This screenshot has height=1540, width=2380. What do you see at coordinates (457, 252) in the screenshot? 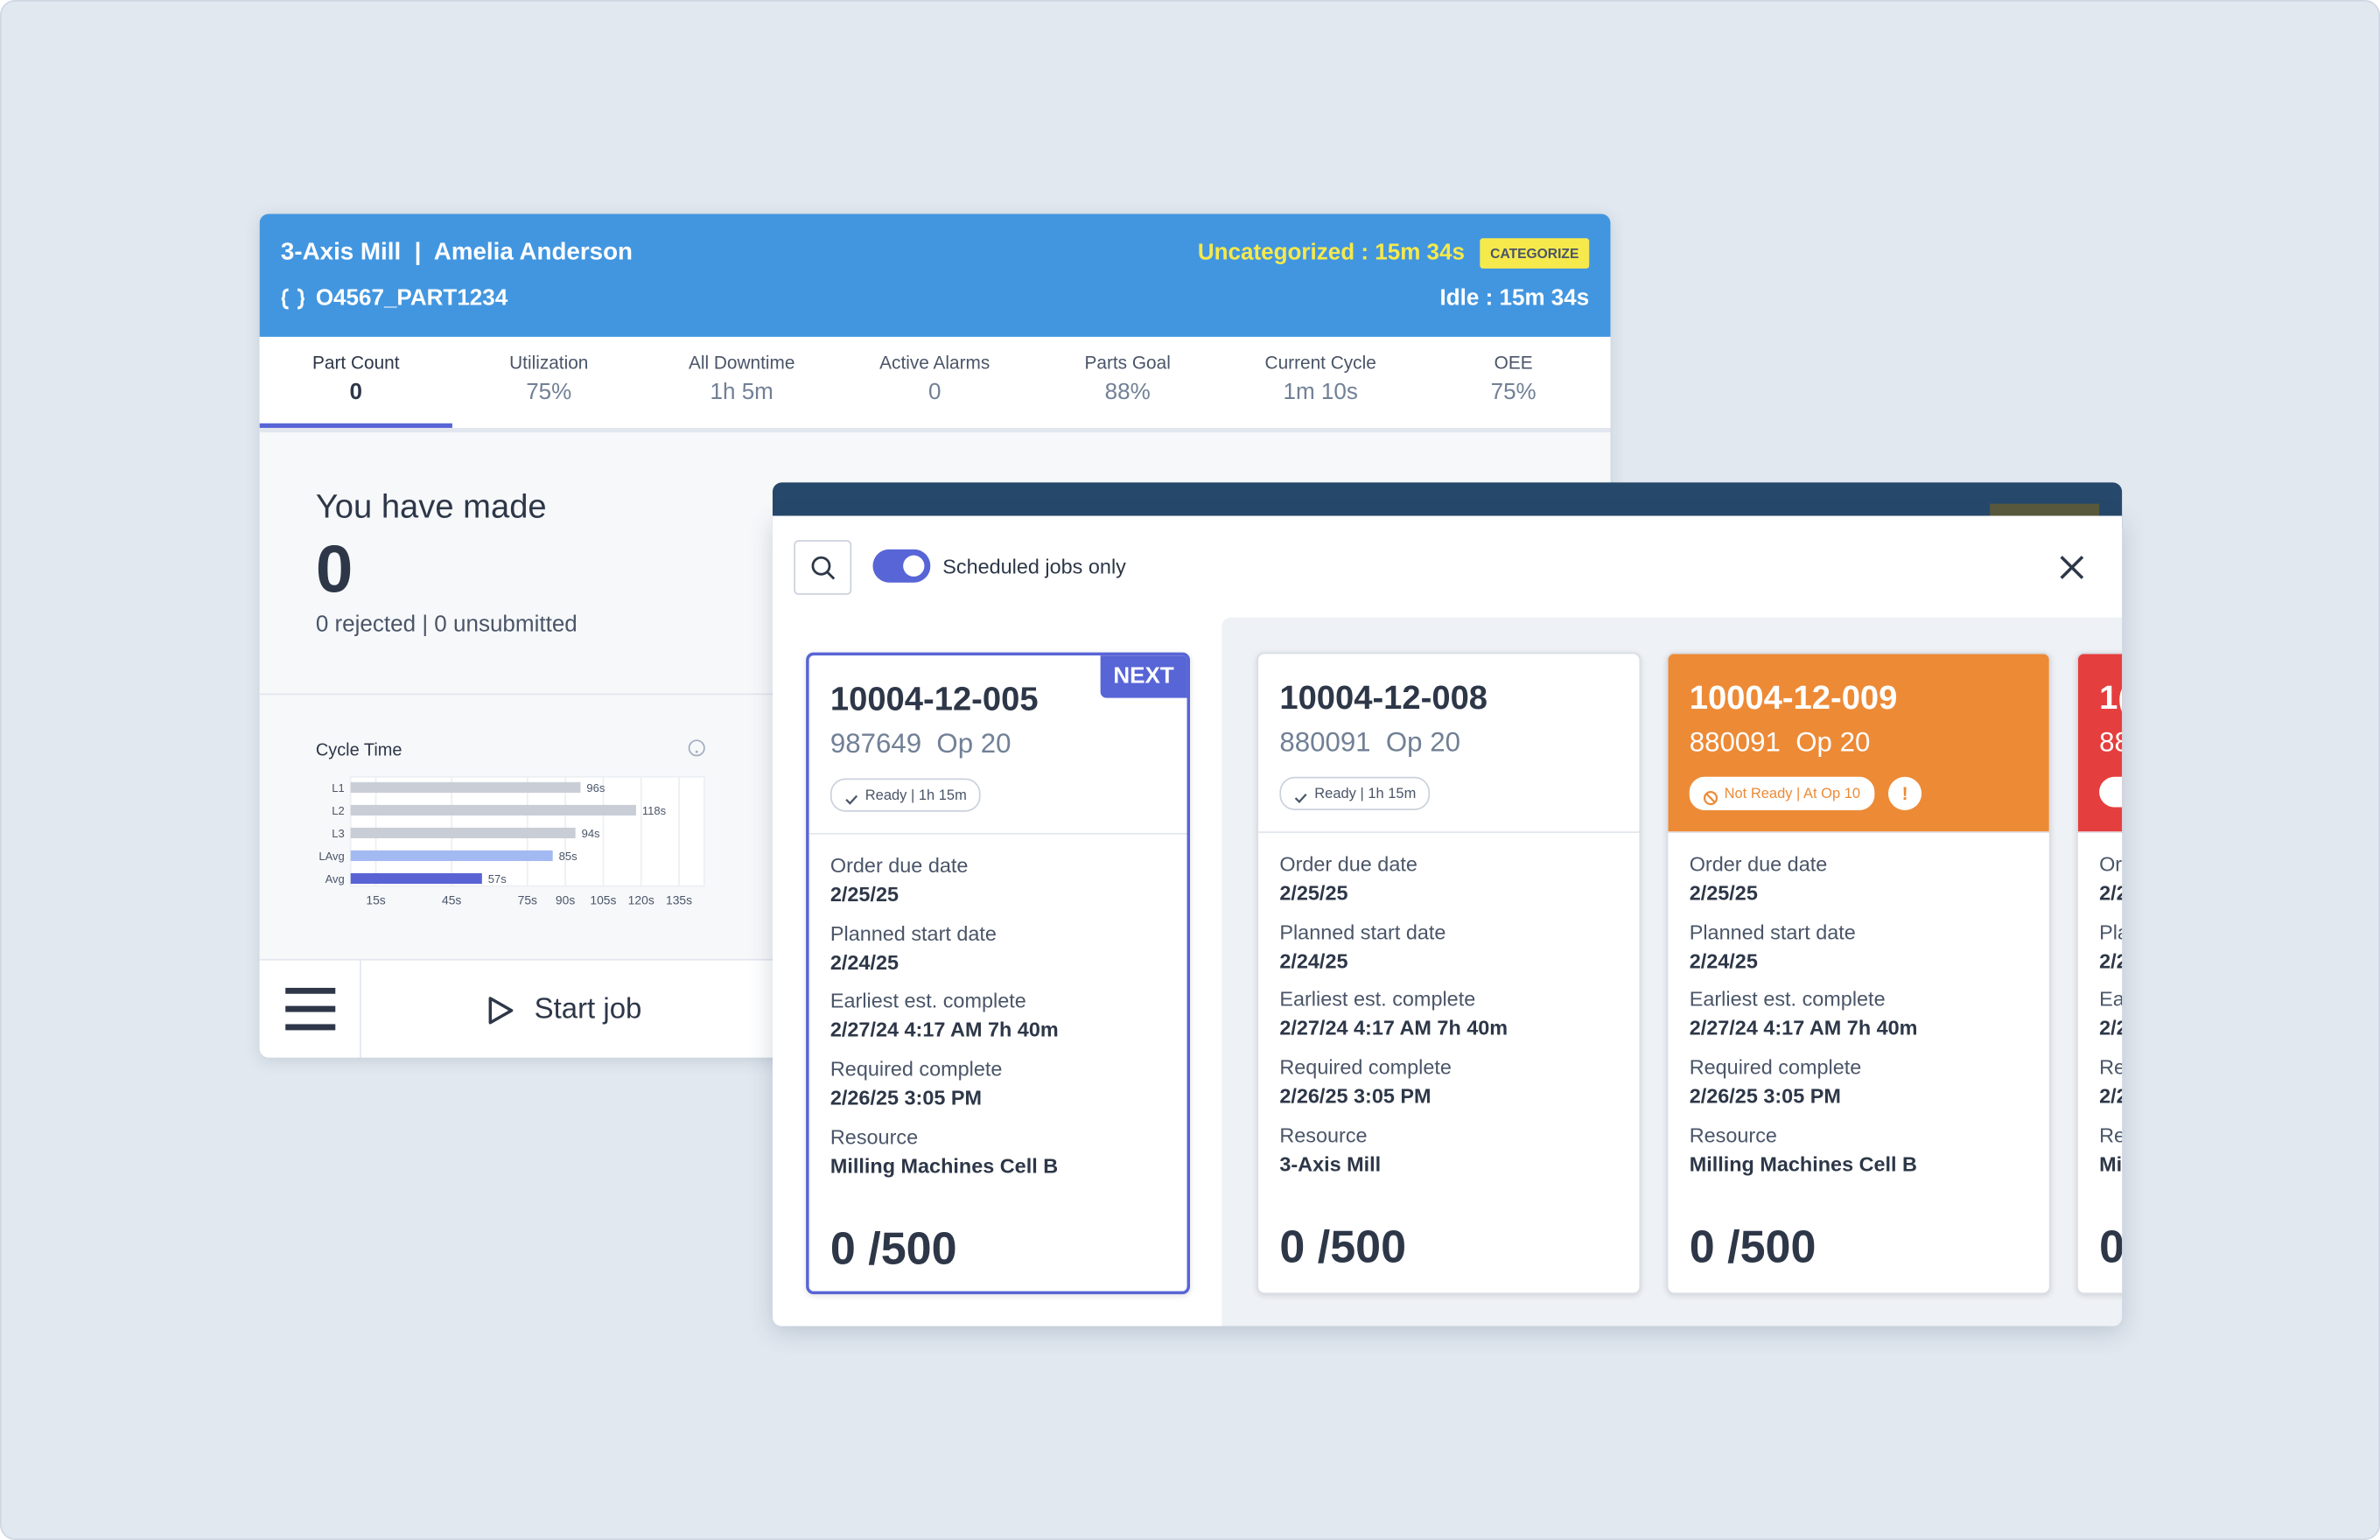
I see `machine-title: 3-Axis Mill | Amelia Anderson` at bounding box center [457, 252].